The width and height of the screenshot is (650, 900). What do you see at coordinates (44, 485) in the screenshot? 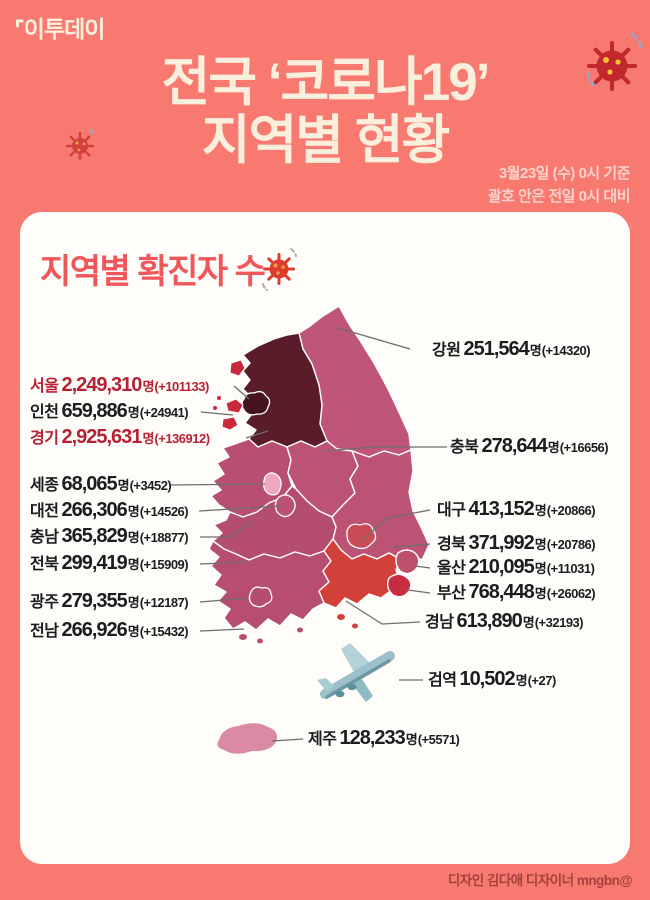
I see `region-name: 세종` at bounding box center [44, 485].